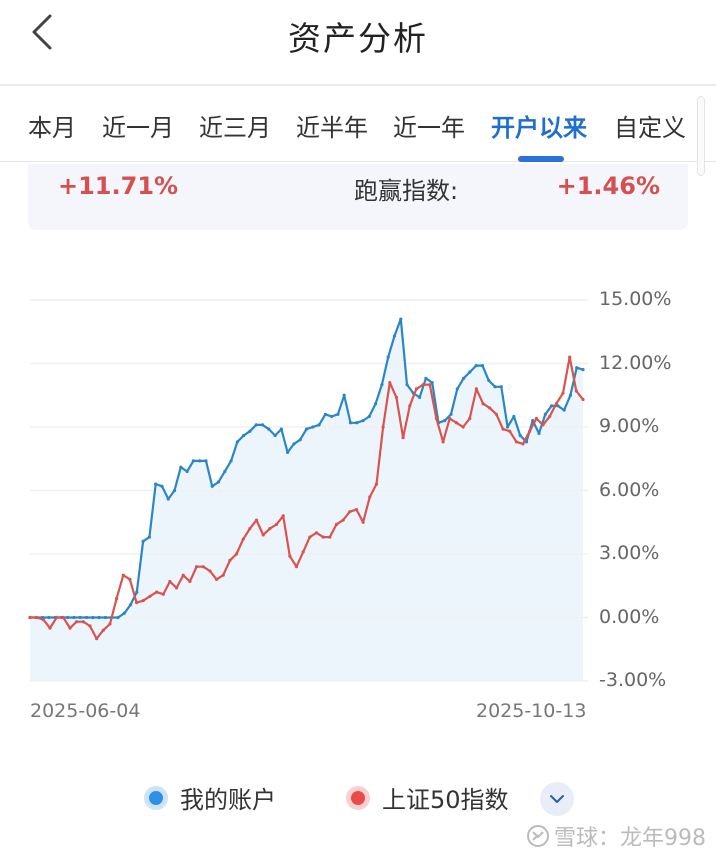 The height and width of the screenshot is (856, 716). What do you see at coordinates (701, 136) in the screenshot?
I see `scrollbar` at bounding box center [701, 136].